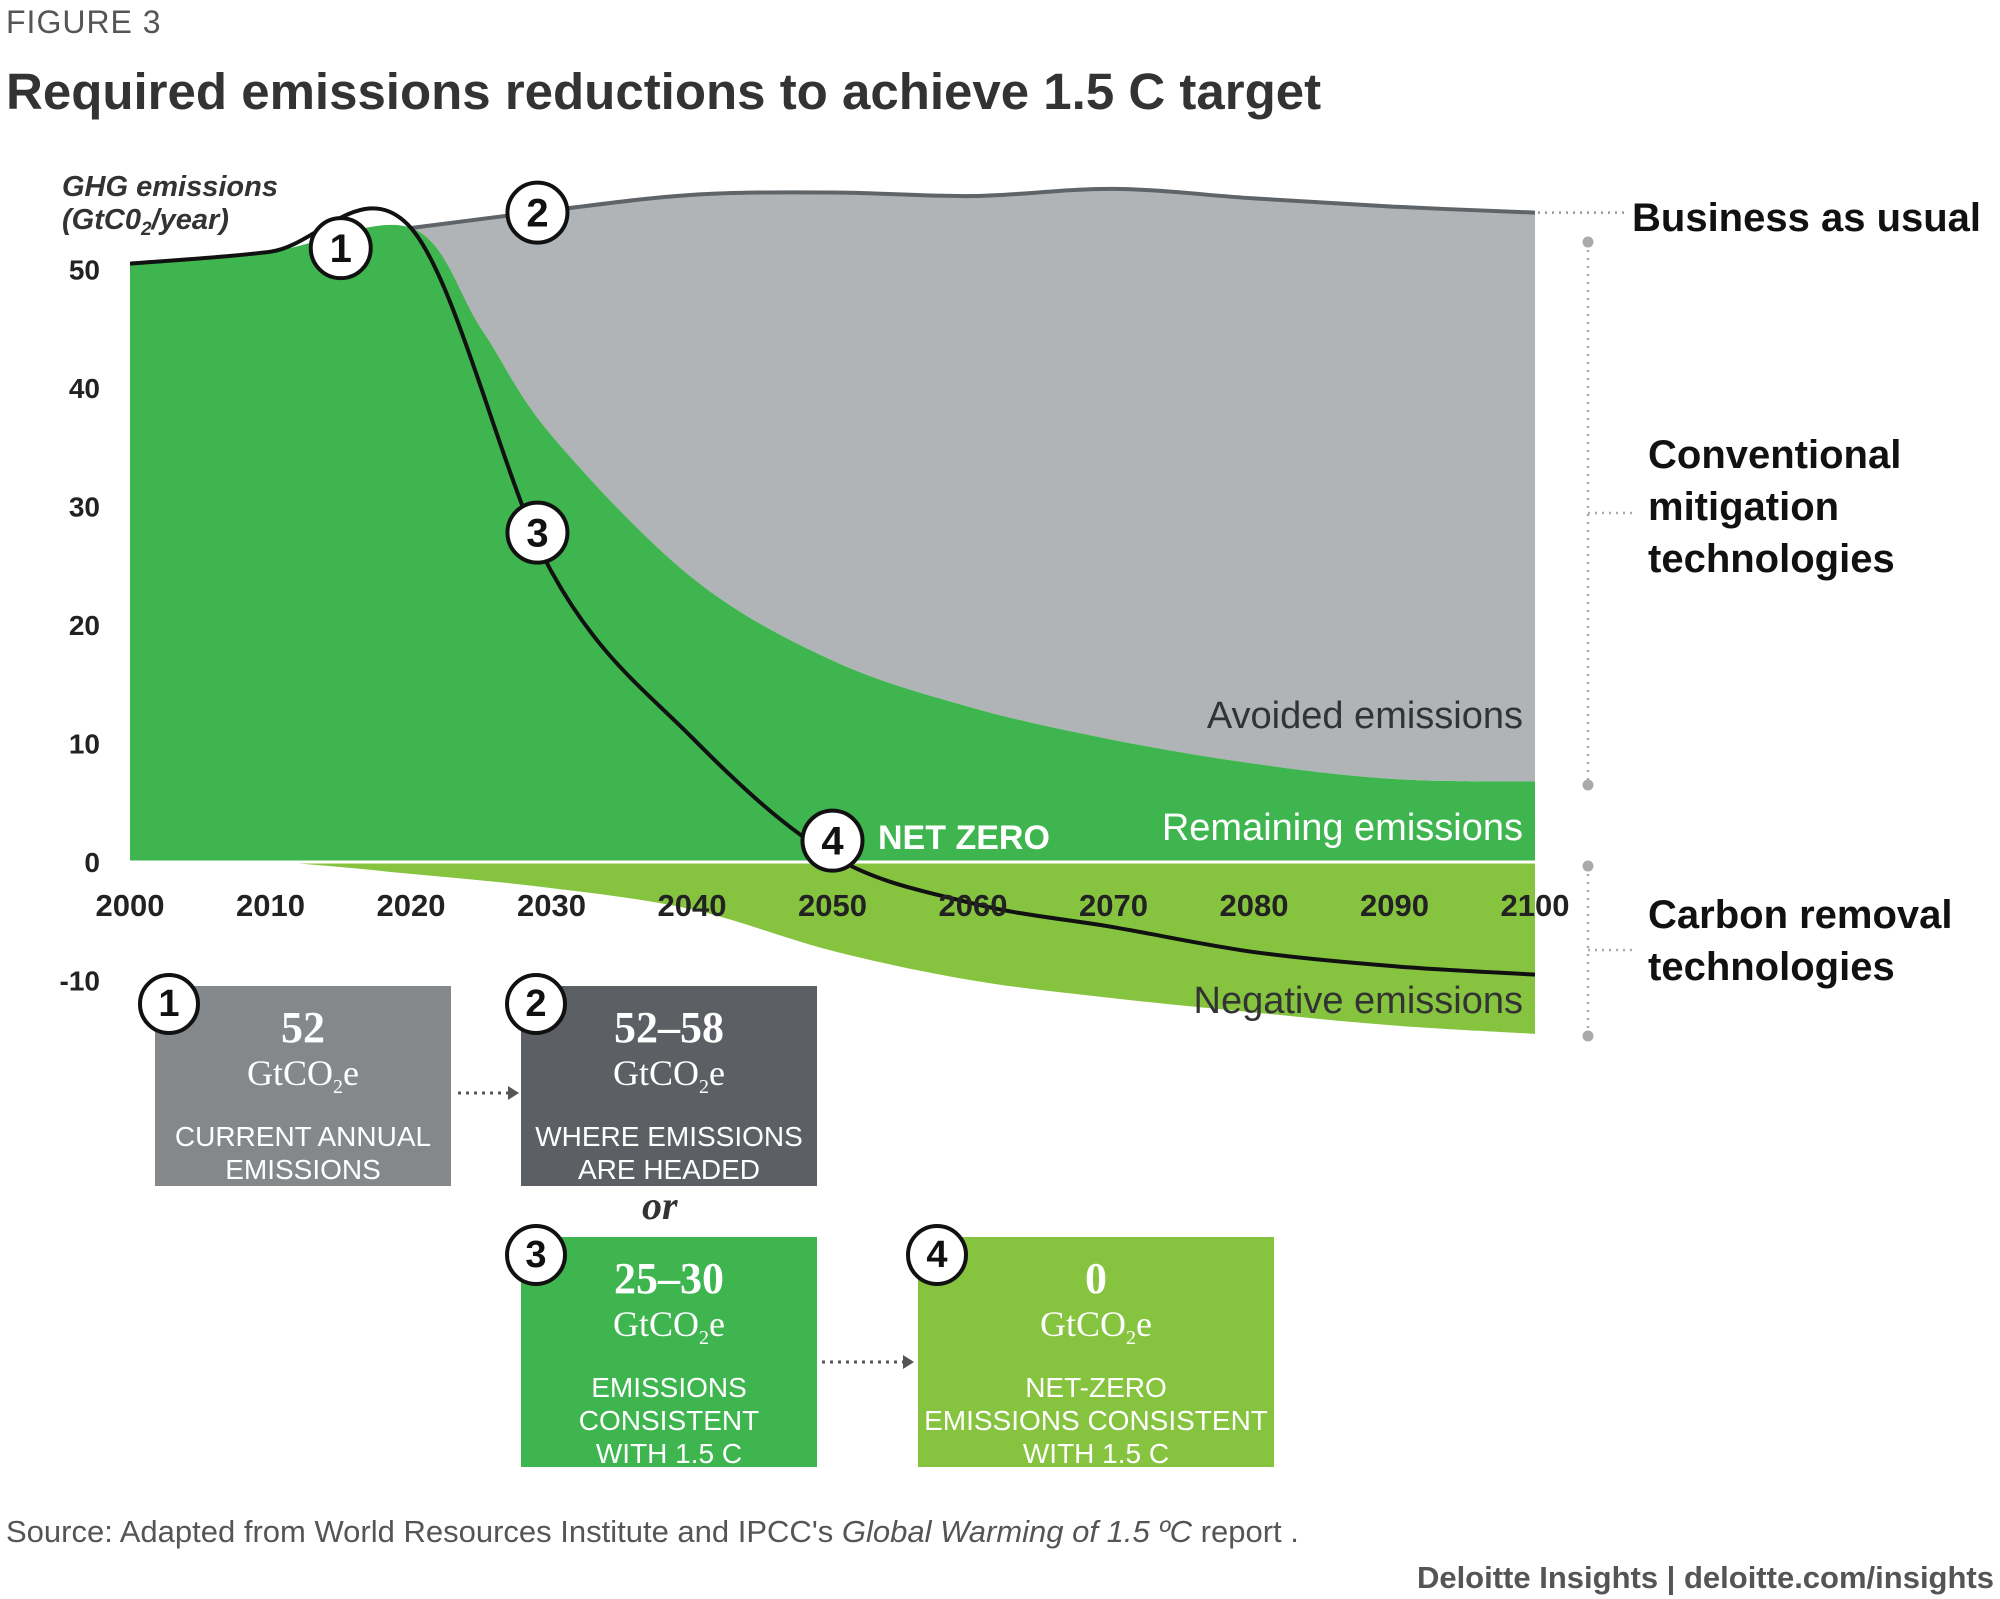 The image size is (2000, 1599). I want to click on y-tick-label: 40, so click(84, 388).